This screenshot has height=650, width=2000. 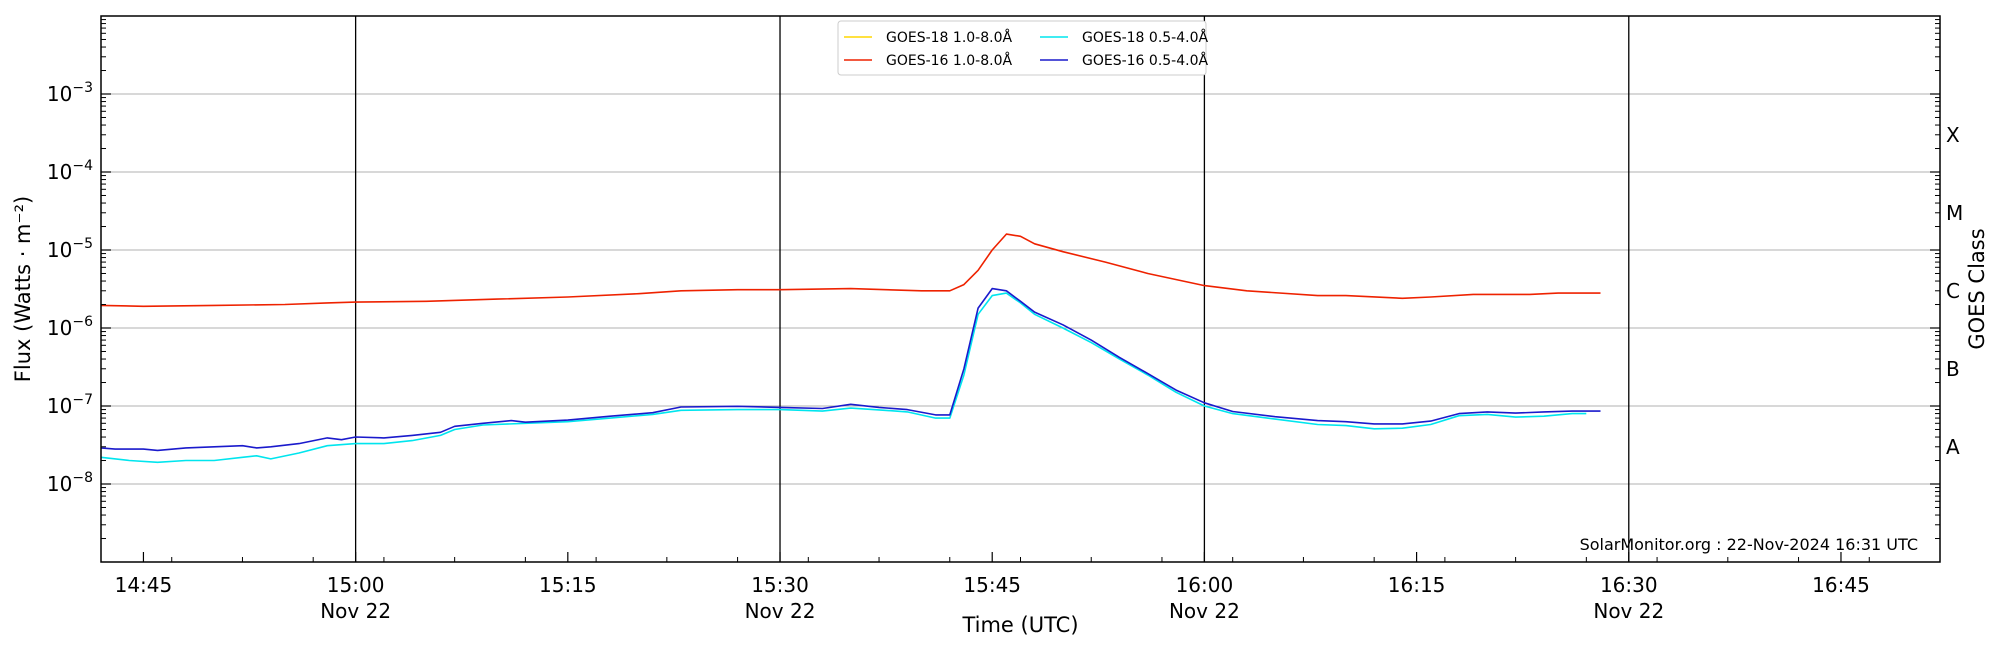 What do you see at coordinates (70, 249) in the screenshot?
I see `y-tick-label: 10⁻⁵` at bounding box center [70, 249].